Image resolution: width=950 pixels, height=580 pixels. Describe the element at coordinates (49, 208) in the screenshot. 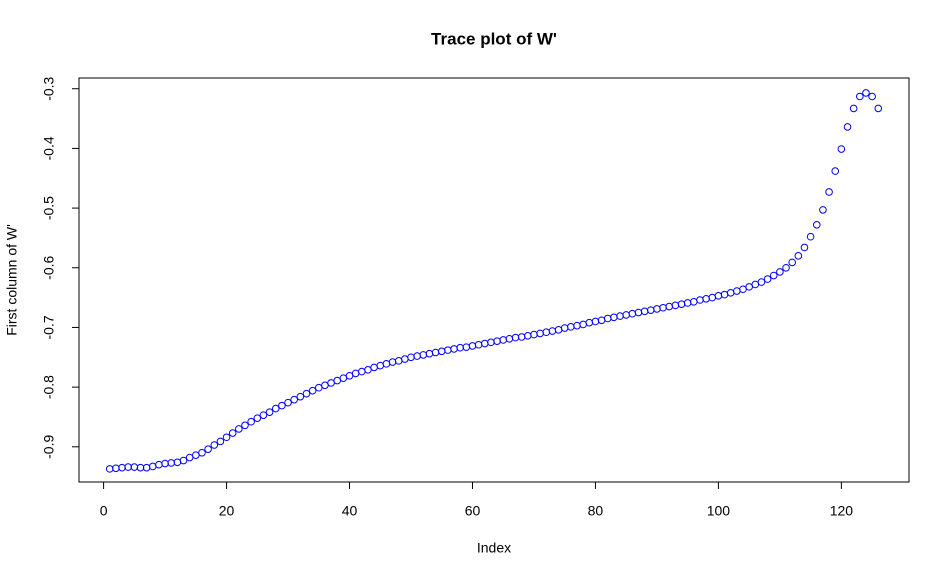

I see `y-tick-label: -0.5` at that location.